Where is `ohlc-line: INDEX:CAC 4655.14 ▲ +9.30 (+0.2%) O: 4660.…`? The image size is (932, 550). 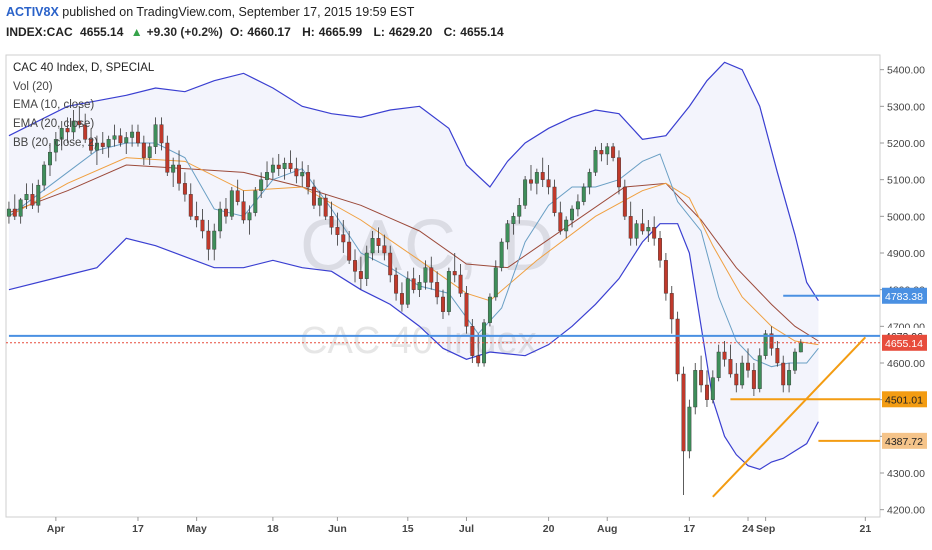 ohlc-line: INDEX:CAC 4655.14 ▲ +9.30 (+0.2%) O: 4660.… is located at coordinates (259, 32).